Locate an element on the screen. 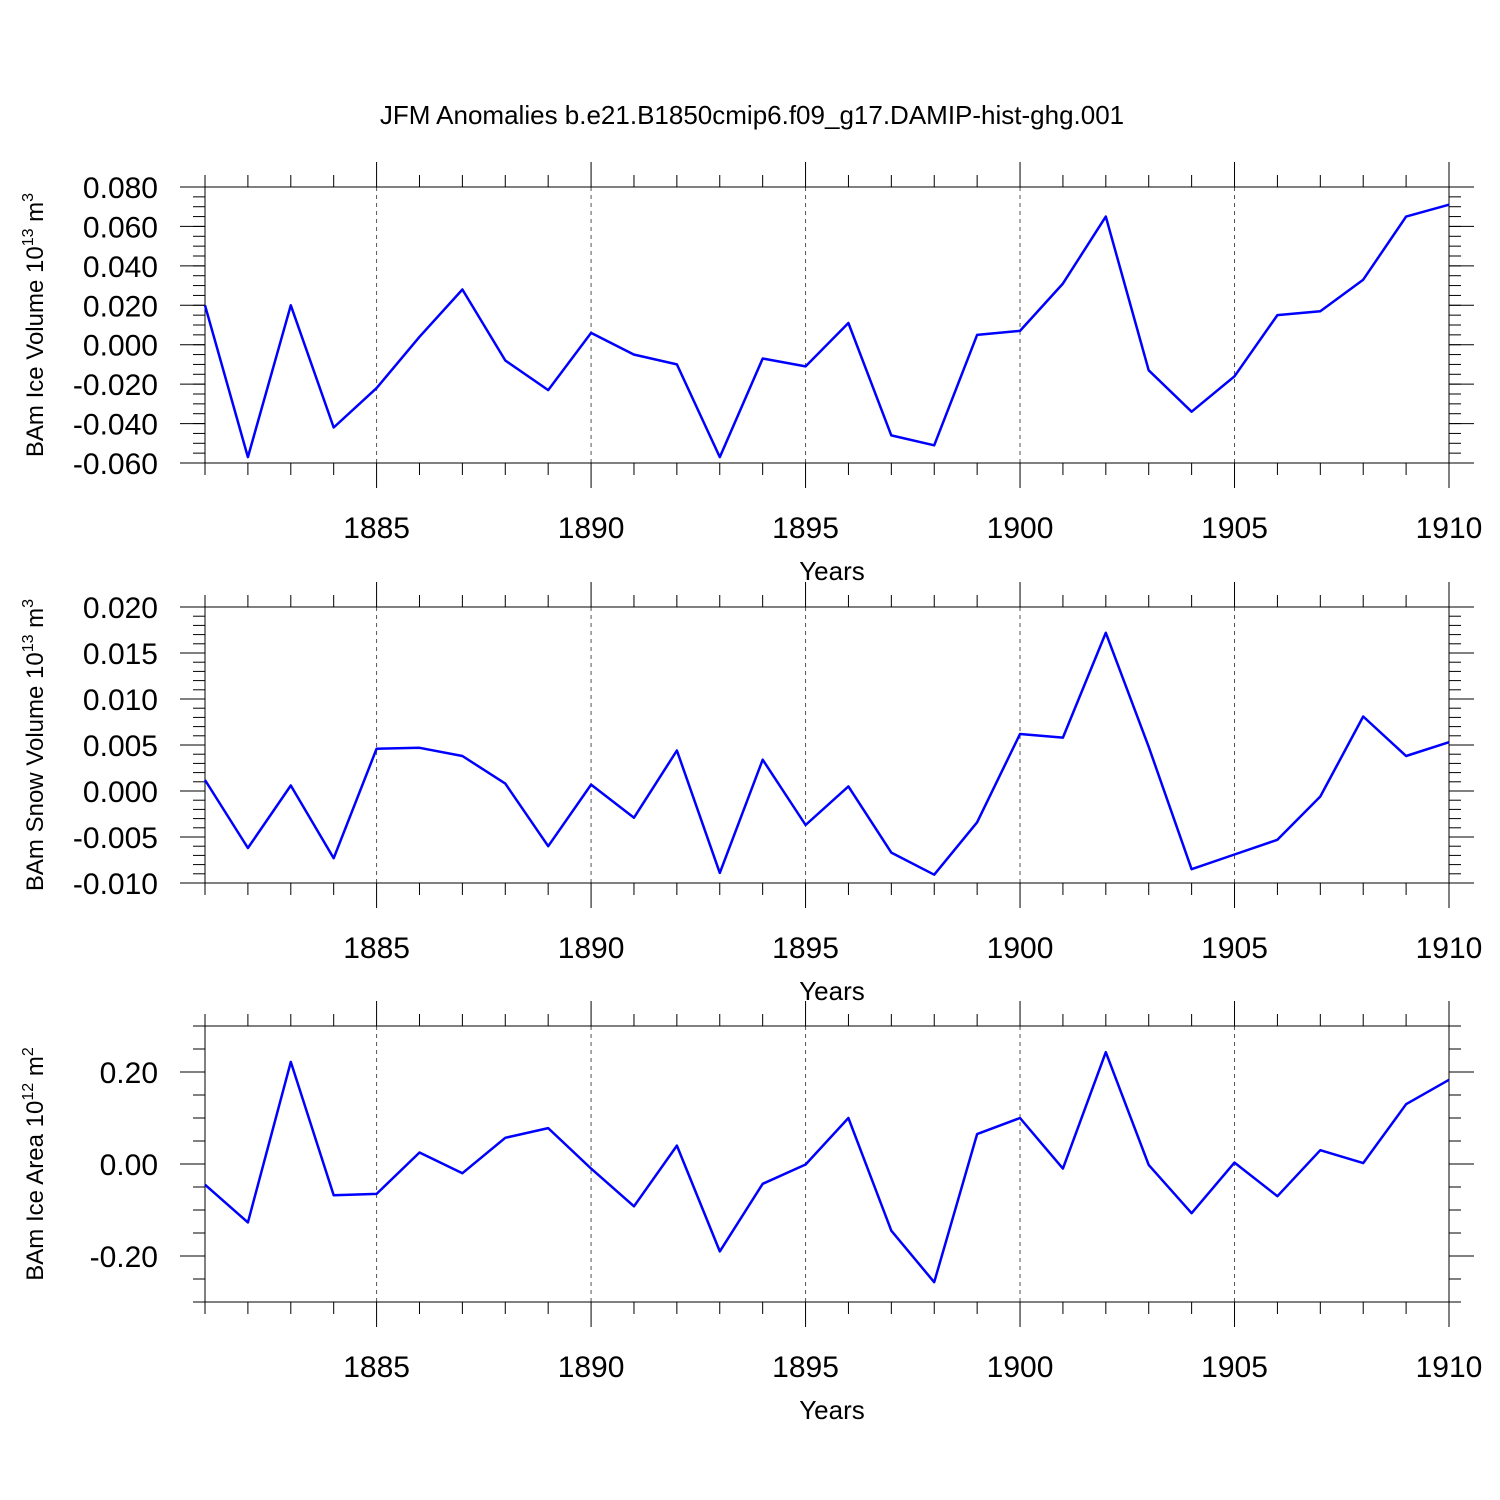 This screenshot has width=1500, height=1500. y-tick-label: 0.080 is located at coordinates (120, 188).